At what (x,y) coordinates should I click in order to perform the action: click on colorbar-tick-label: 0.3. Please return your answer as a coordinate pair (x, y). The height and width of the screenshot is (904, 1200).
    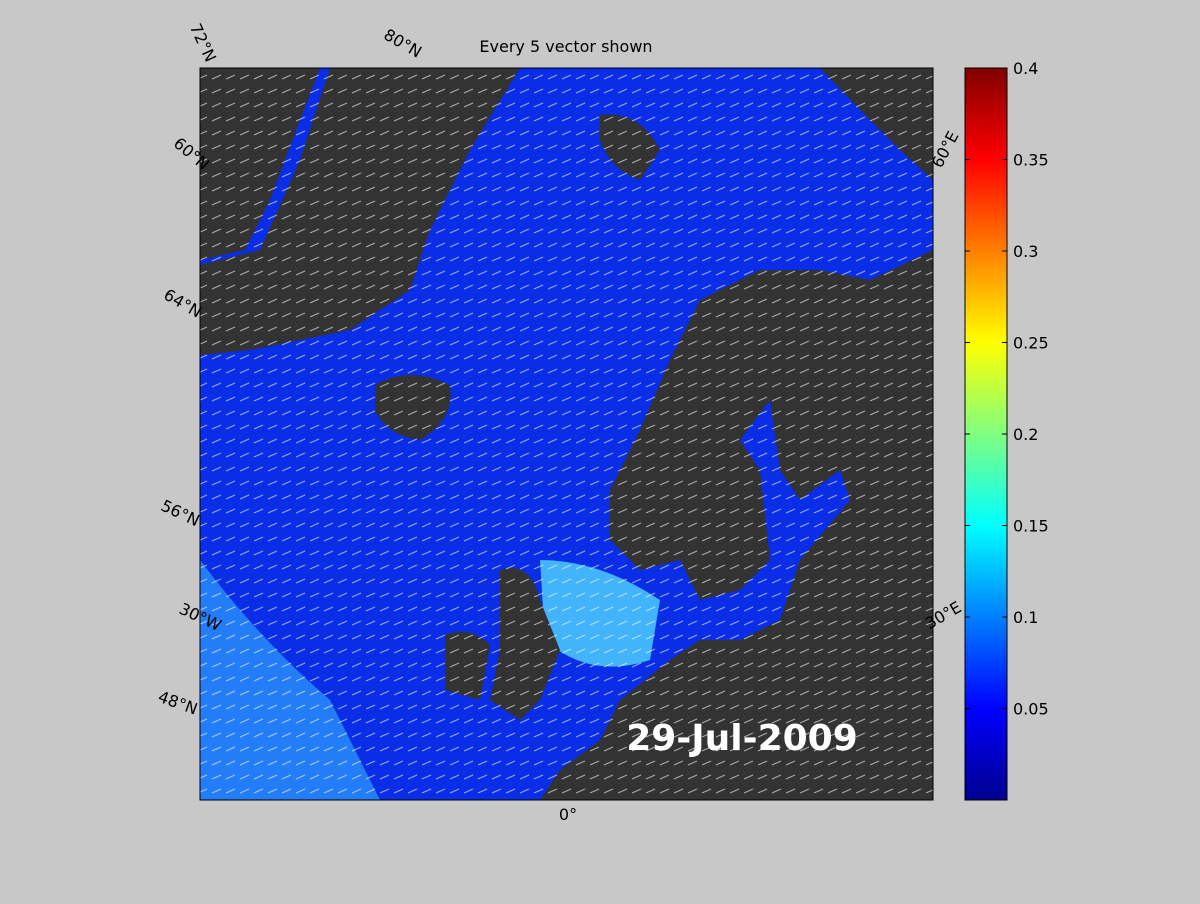
    Looking at the image, I should click on (1025, 251).